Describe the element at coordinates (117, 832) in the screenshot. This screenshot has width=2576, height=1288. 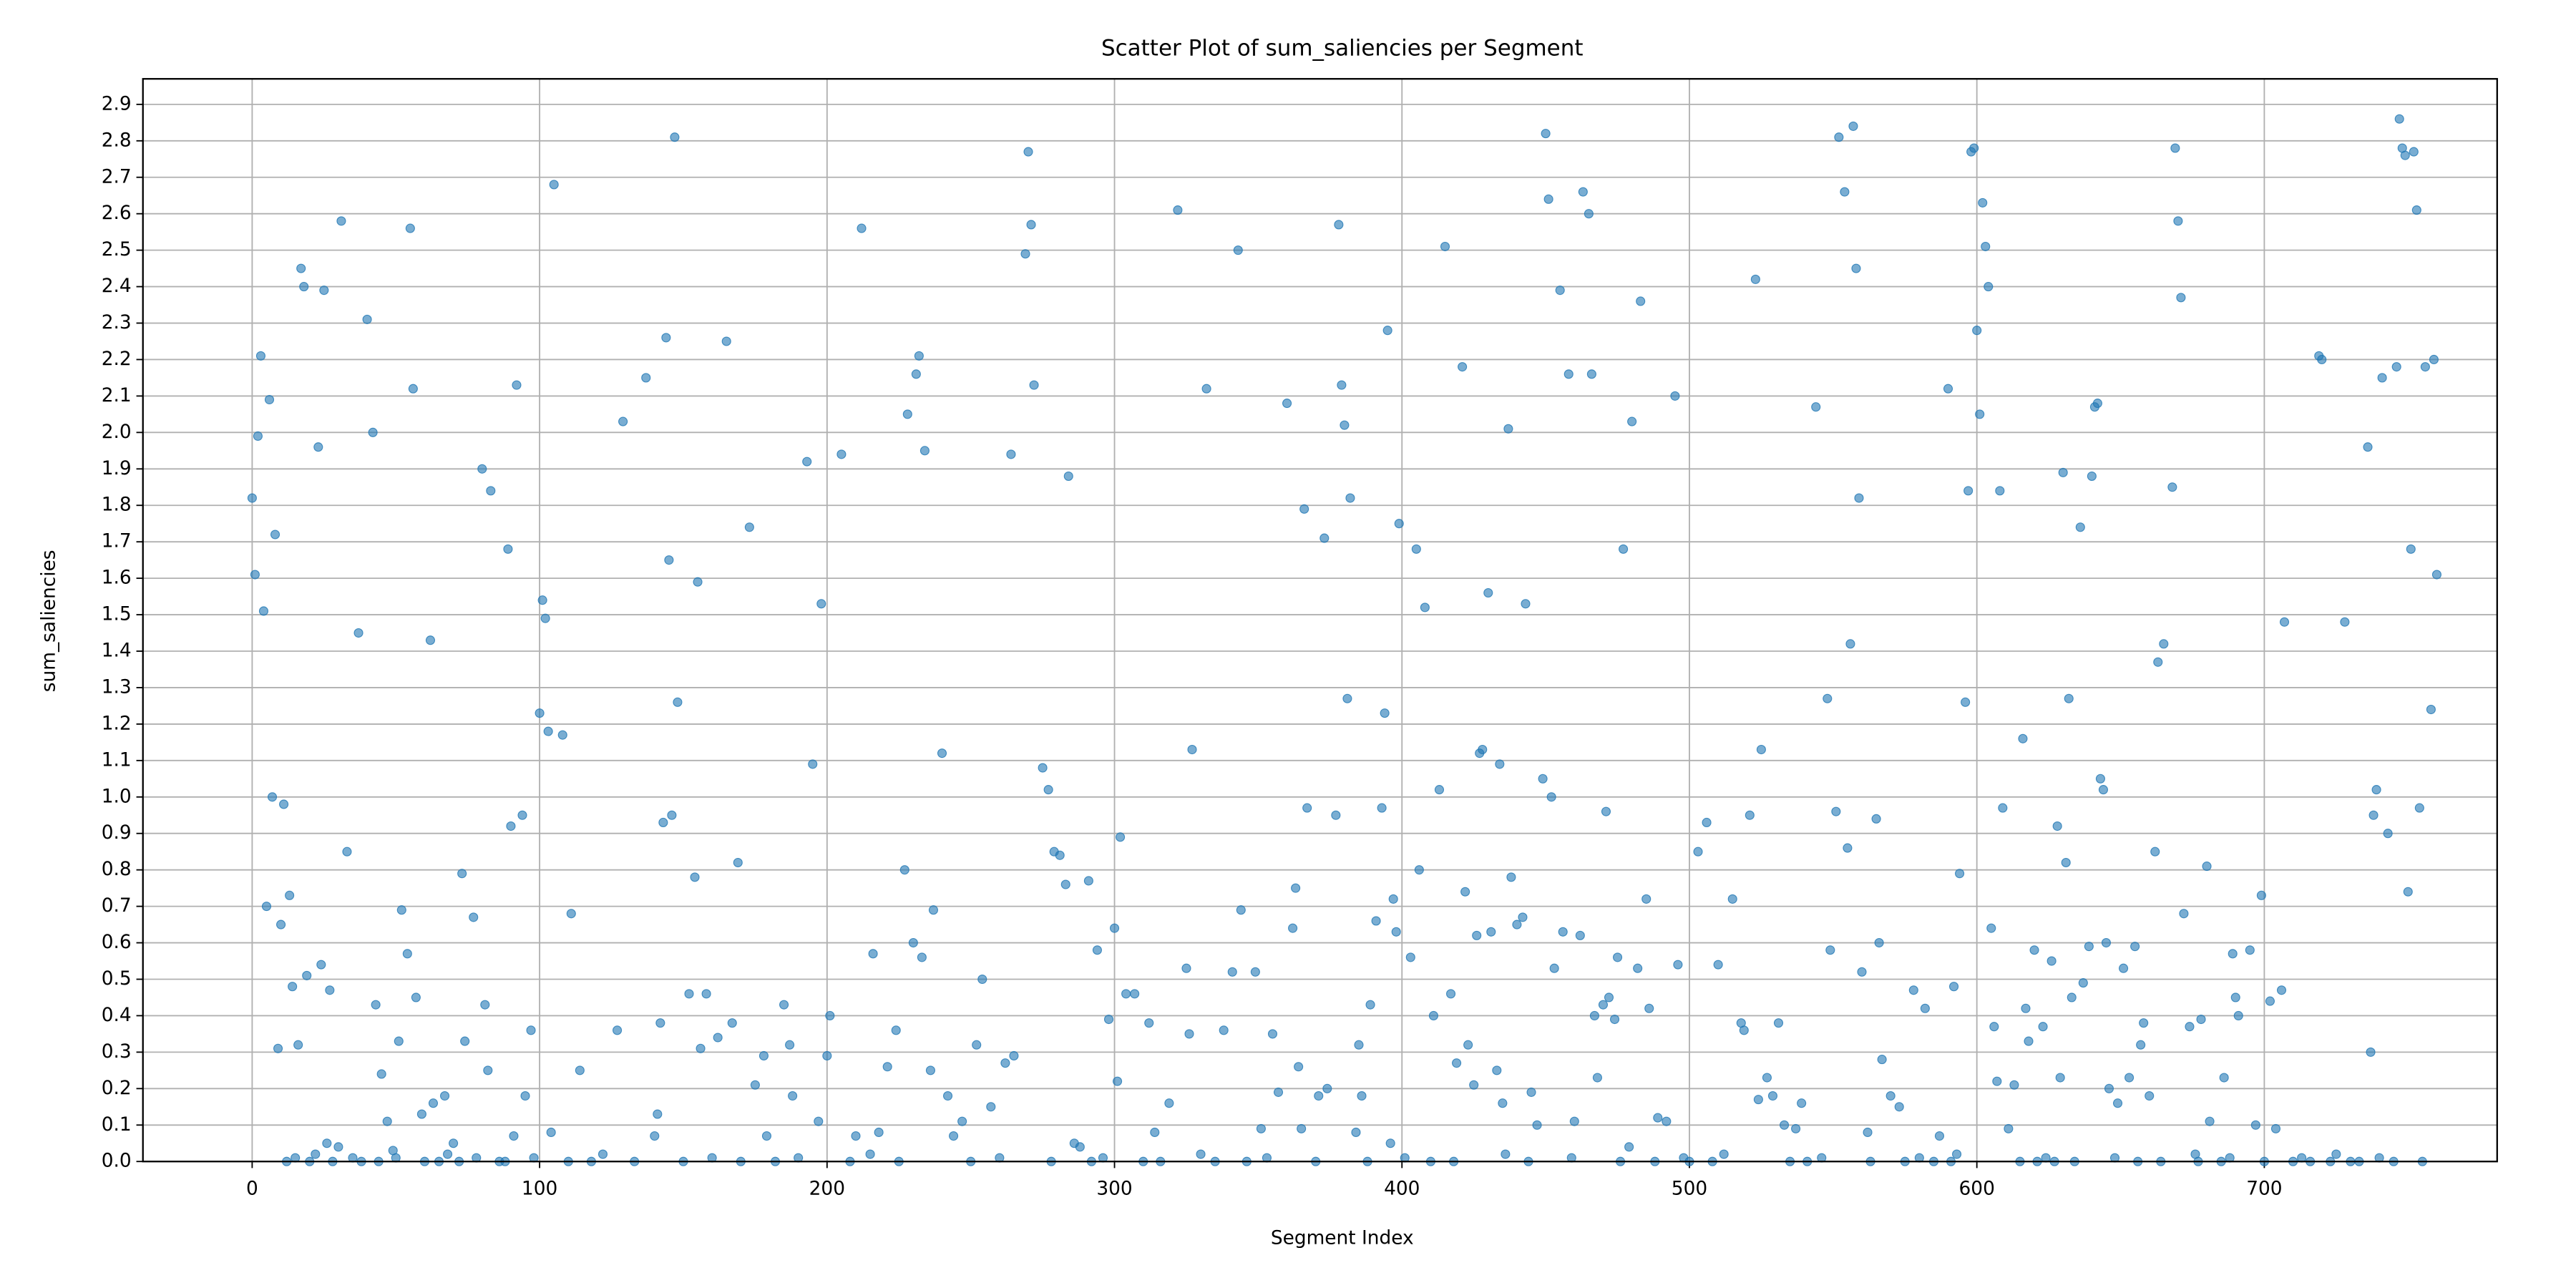
I see `y-tick-label: 0.9` at that location.